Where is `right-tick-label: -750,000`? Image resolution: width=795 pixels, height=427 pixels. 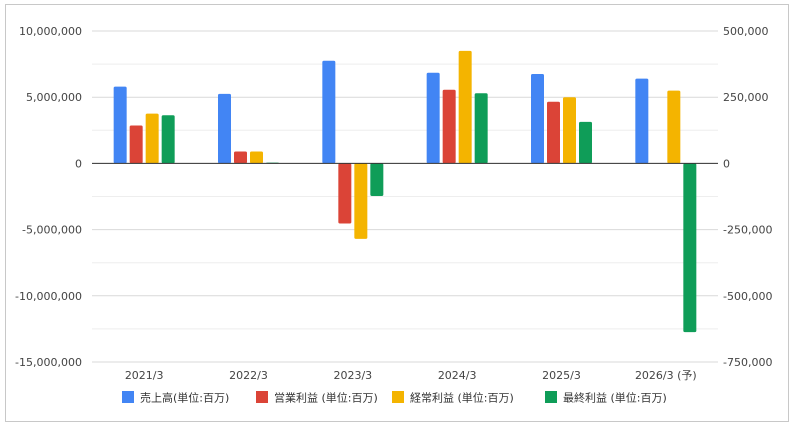 right-tick-label: -750,000 is located at coordinates (747, 362).